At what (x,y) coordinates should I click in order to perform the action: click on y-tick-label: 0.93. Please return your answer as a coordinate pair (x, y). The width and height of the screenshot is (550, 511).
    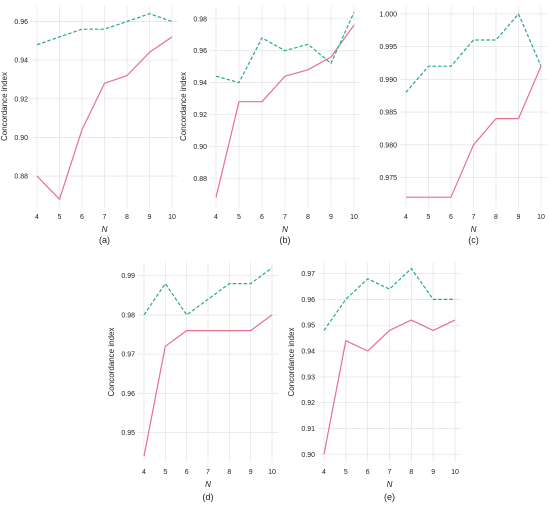
    Looking at the image, I should click on (308, 377).